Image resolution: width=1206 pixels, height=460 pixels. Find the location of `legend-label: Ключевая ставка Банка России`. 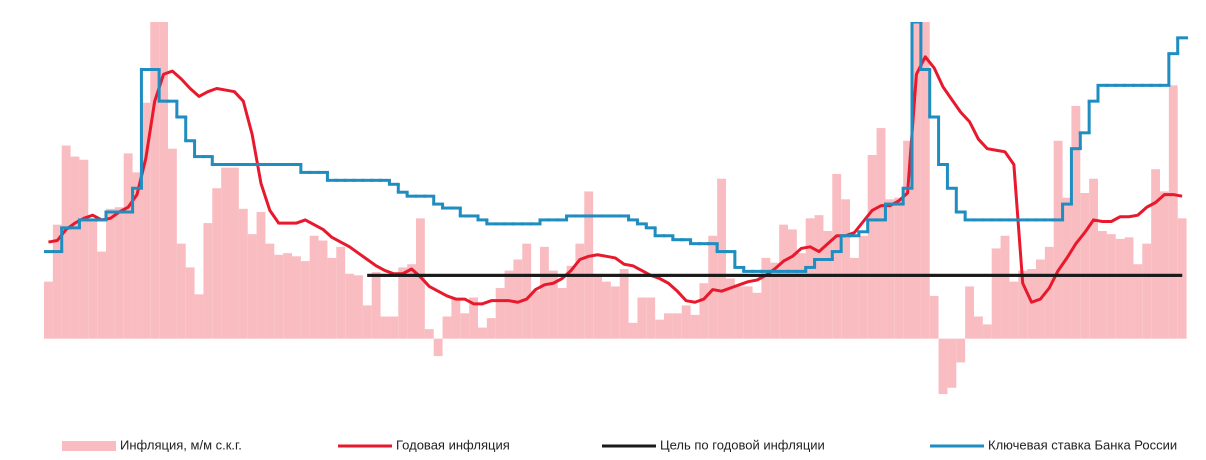

legend-label: Ключевая ставка Банка России is located at coordinates (1082, 444).